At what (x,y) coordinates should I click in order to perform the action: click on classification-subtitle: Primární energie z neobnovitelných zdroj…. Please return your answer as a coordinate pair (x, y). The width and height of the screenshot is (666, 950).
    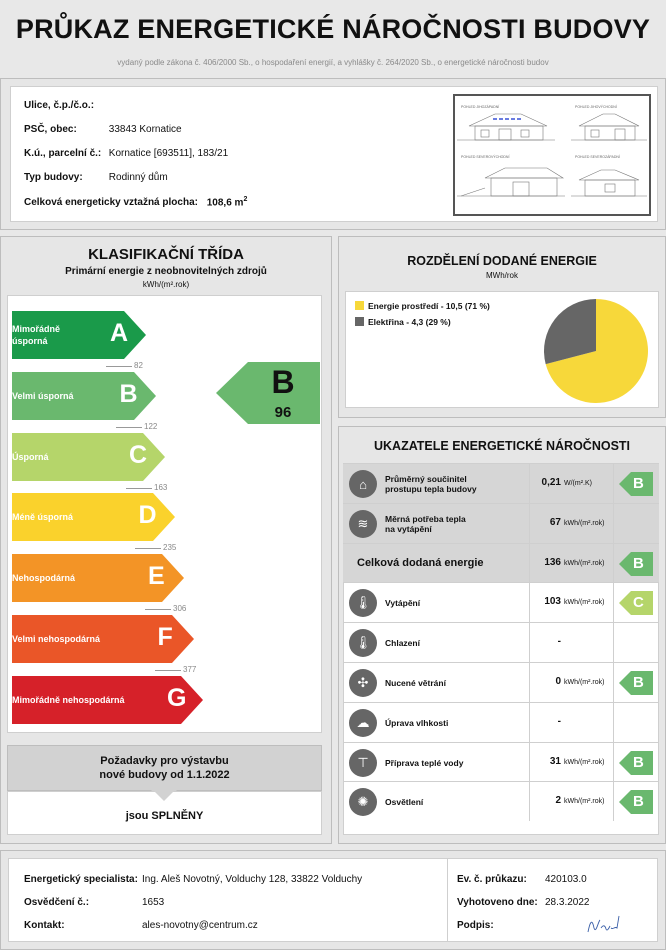
    Looking at the image, I should click on (166, 271).